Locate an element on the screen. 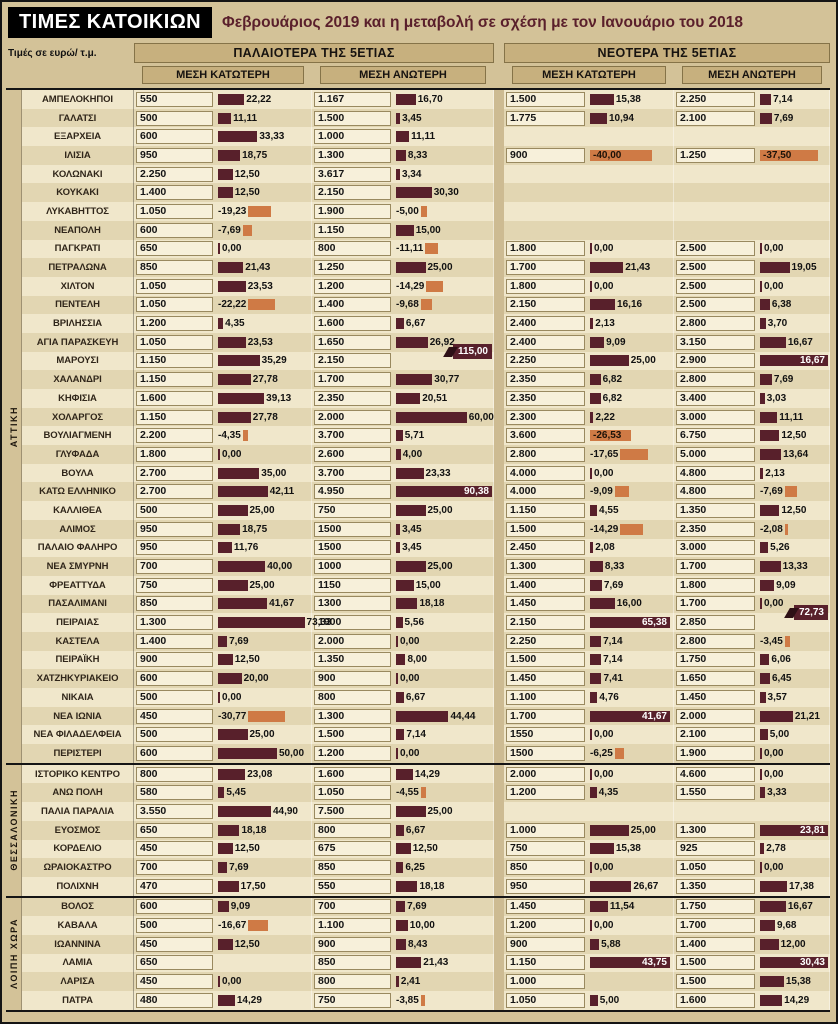  price-cell: 1.050 is located at coordinates (175, 342).